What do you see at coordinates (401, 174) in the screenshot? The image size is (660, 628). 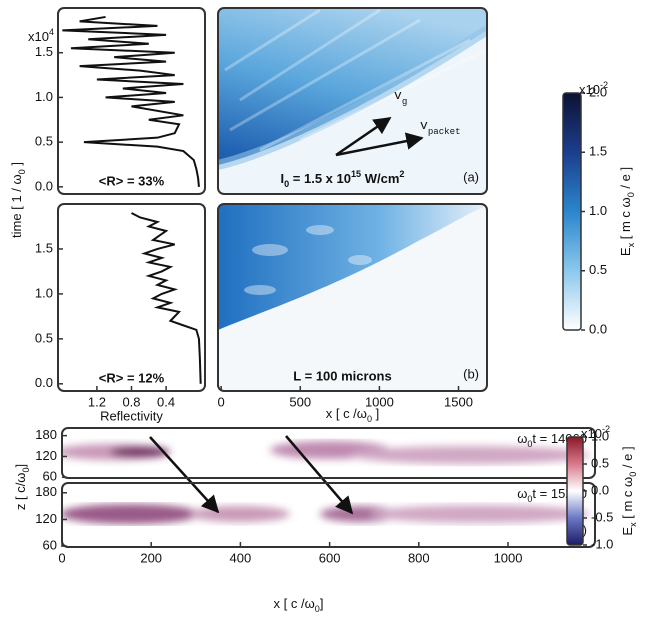 I see `text-part: 2` at bounding box center [401, 174].